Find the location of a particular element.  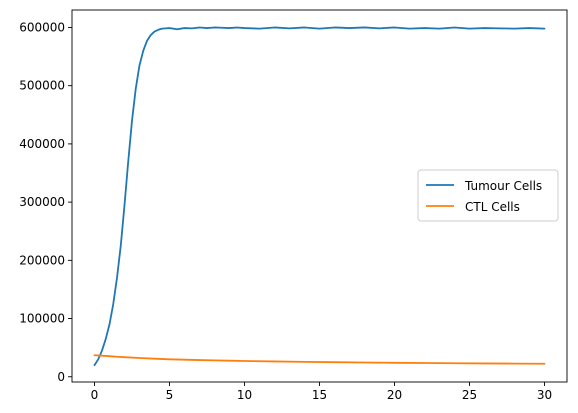

y-tick-label: 300000 is located at coordinates (42, 202).